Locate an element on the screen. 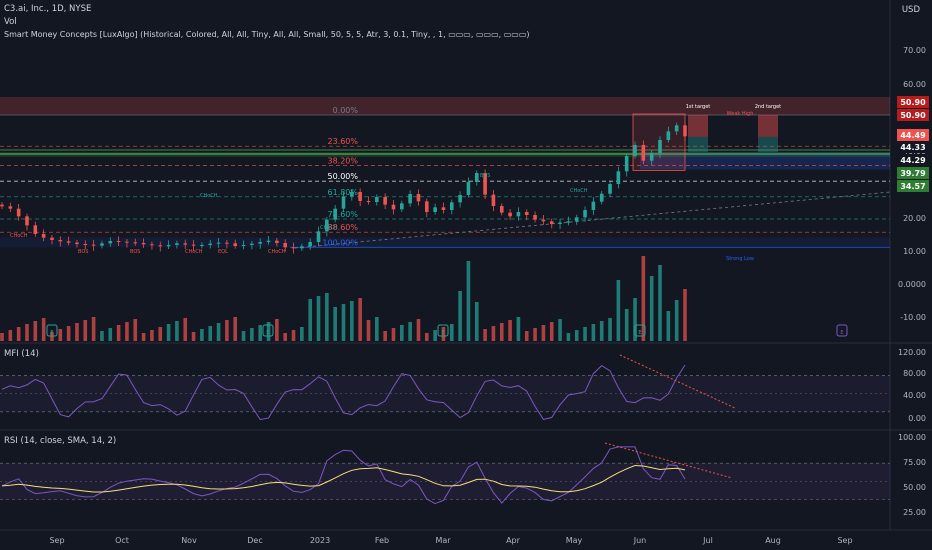 This screenshot has width=932, height=550. symbol-title: C3.ai, Inc., 1D, NYSE is located at coordinates (48, 9).